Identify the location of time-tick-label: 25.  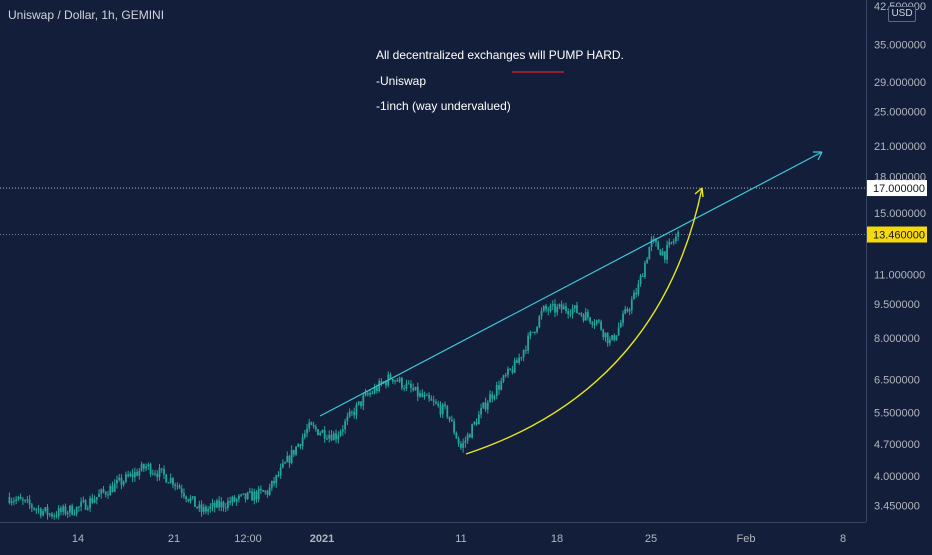
(651, 539).